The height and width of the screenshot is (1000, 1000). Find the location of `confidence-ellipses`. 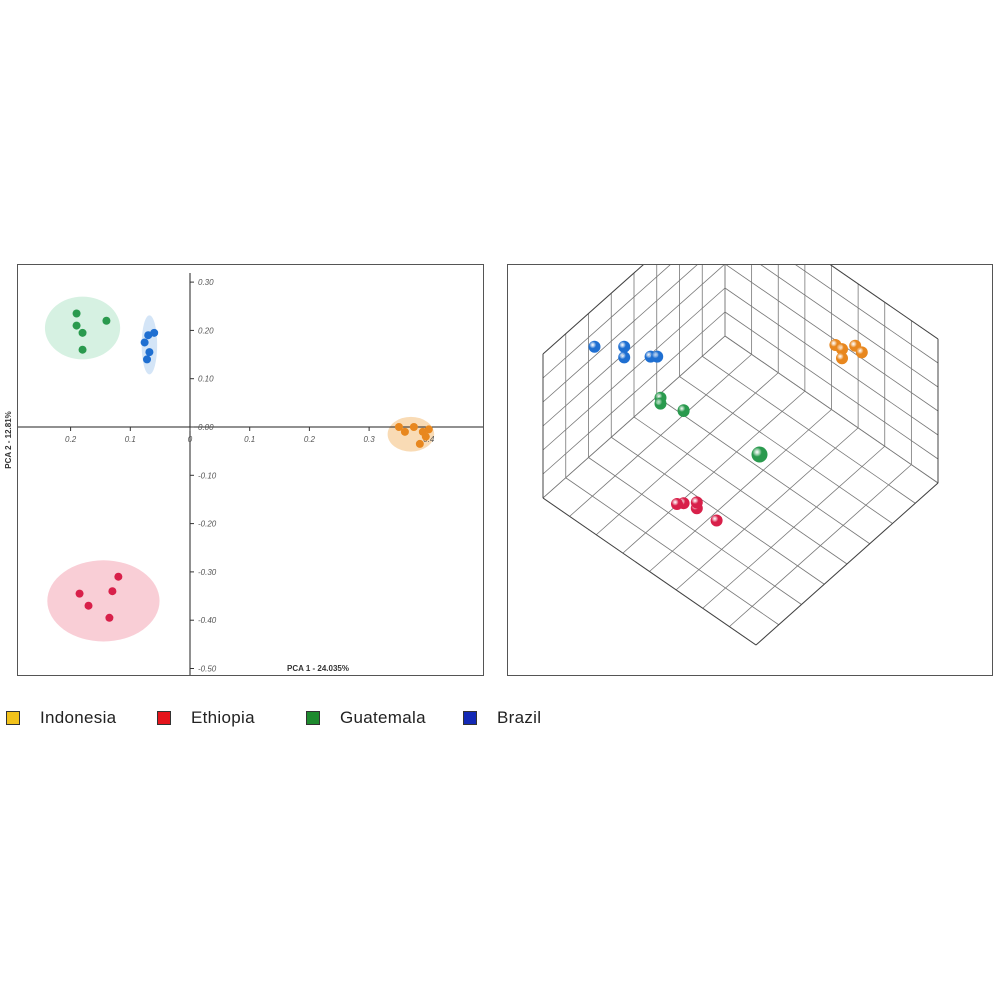

confidence-ellipses is located at coordinates (239, 469).